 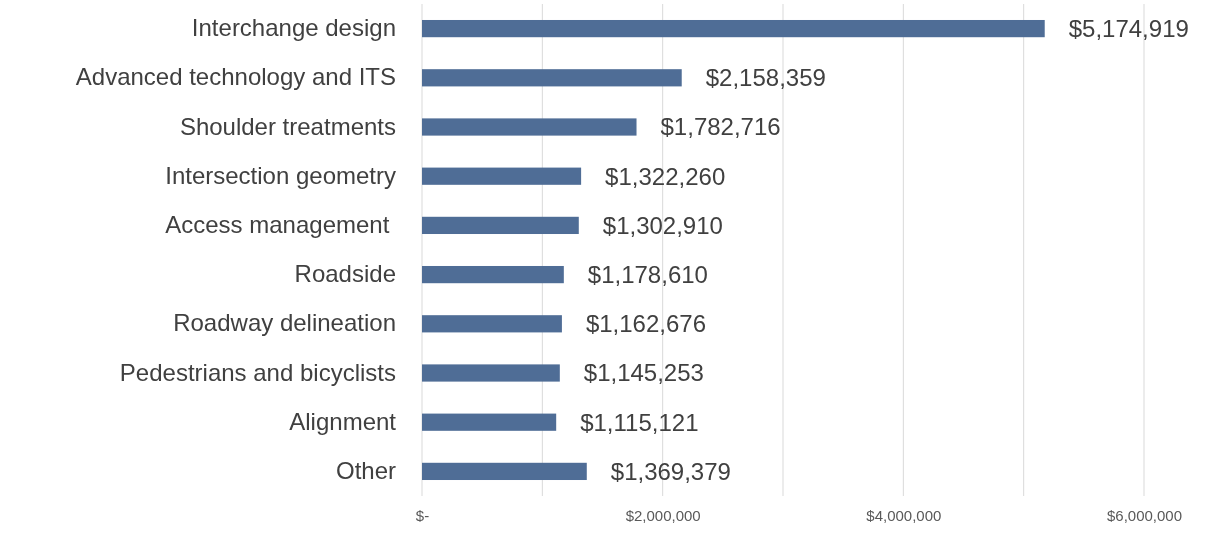 What do you see at coordinates (1144, 515) in the screenshot?
I see `x-tick-label: $6,000,000` at bounding box center [1144, 515].